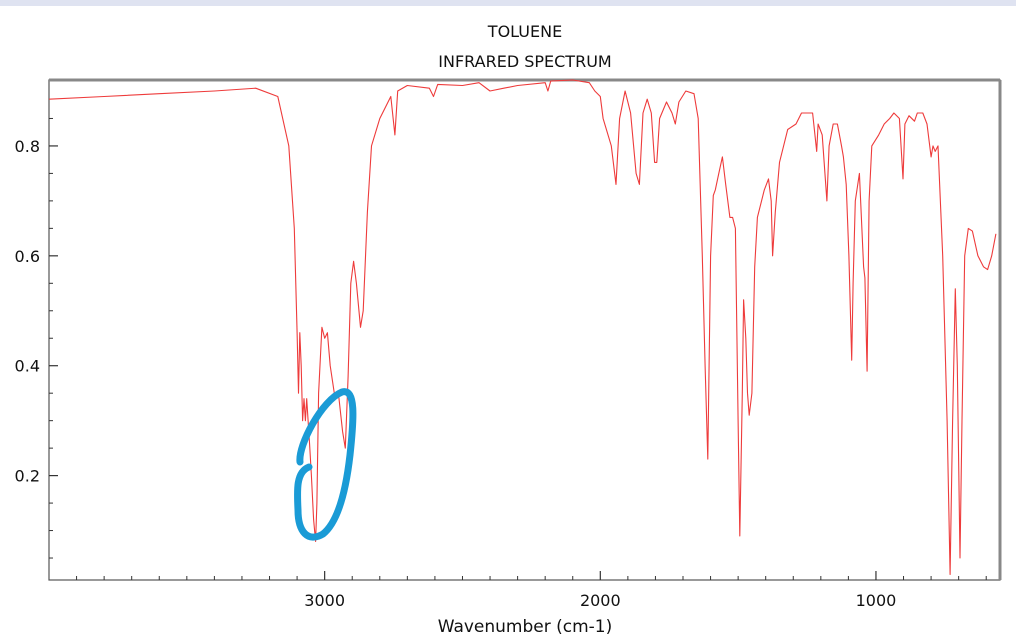 The width and height of the screenshot is (1016, 640). I want to click on y-tick-label: 0.2, so click(27, 476).